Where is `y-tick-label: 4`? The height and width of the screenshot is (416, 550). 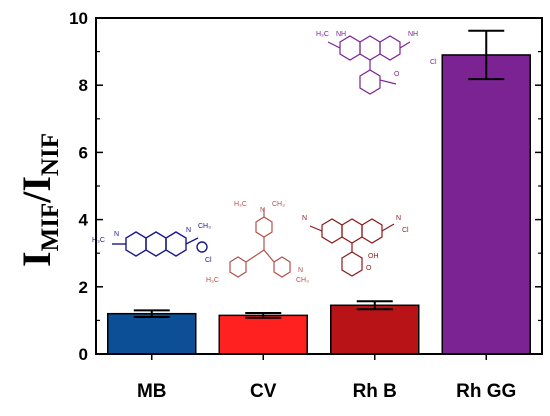 y-tick-label: 4 is located at coordinates (84, 220).